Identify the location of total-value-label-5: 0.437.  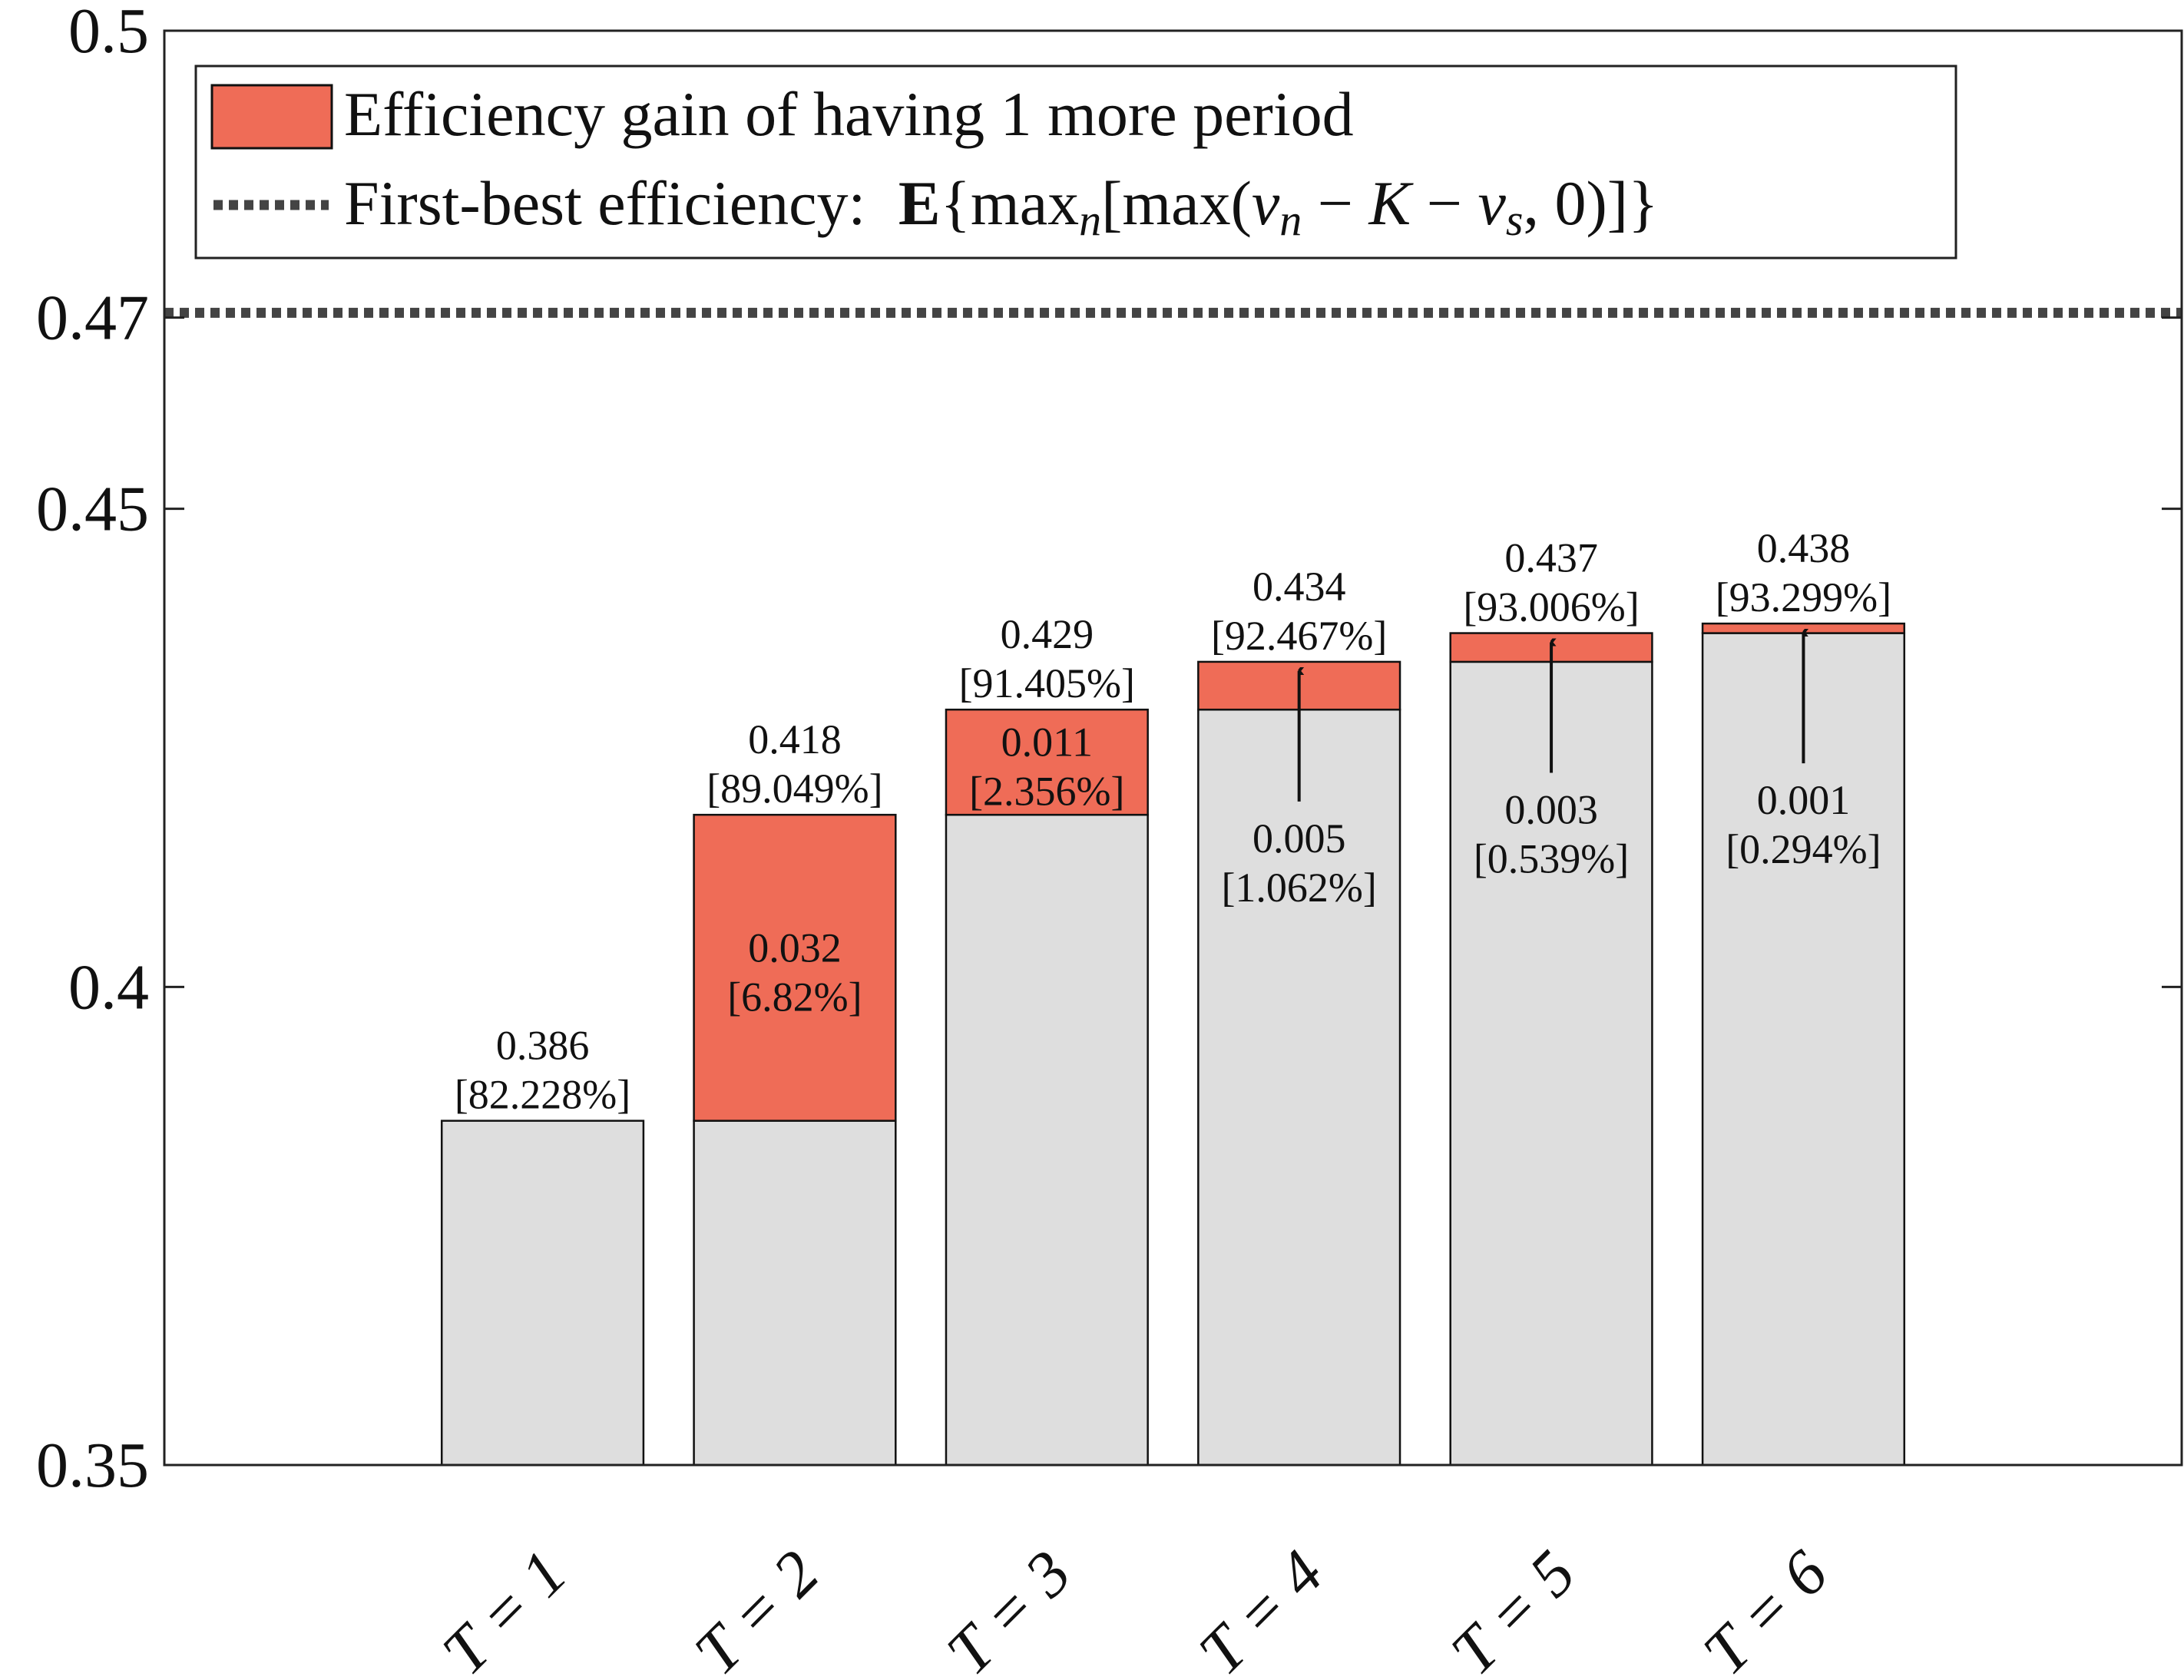
(1551, 558).